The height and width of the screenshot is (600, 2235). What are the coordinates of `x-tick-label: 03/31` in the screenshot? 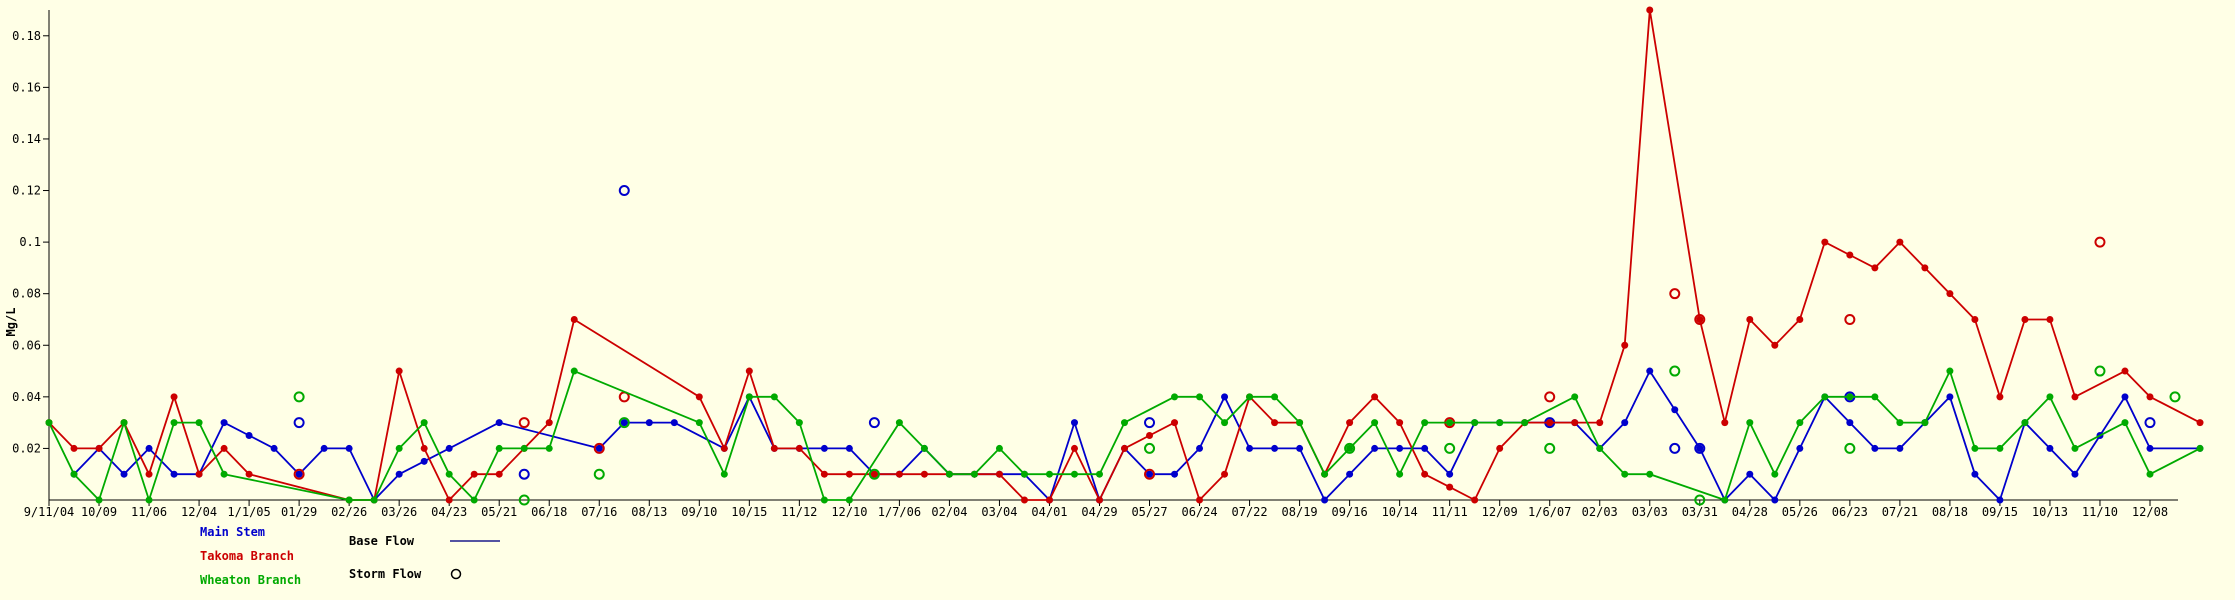 It's located at (1700, 512).